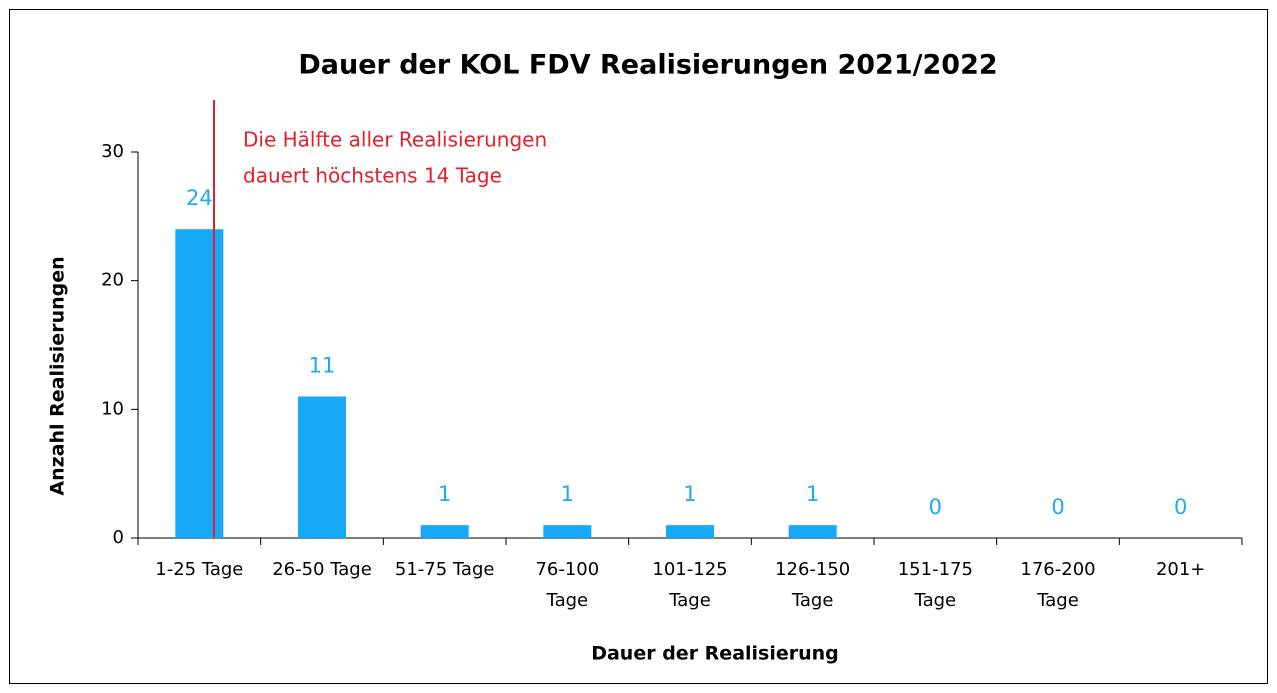 The height and width of the screenshot is (693, 1277). I want to click on x-axis-label: Dauer der Realisierung, so click(715, 654).